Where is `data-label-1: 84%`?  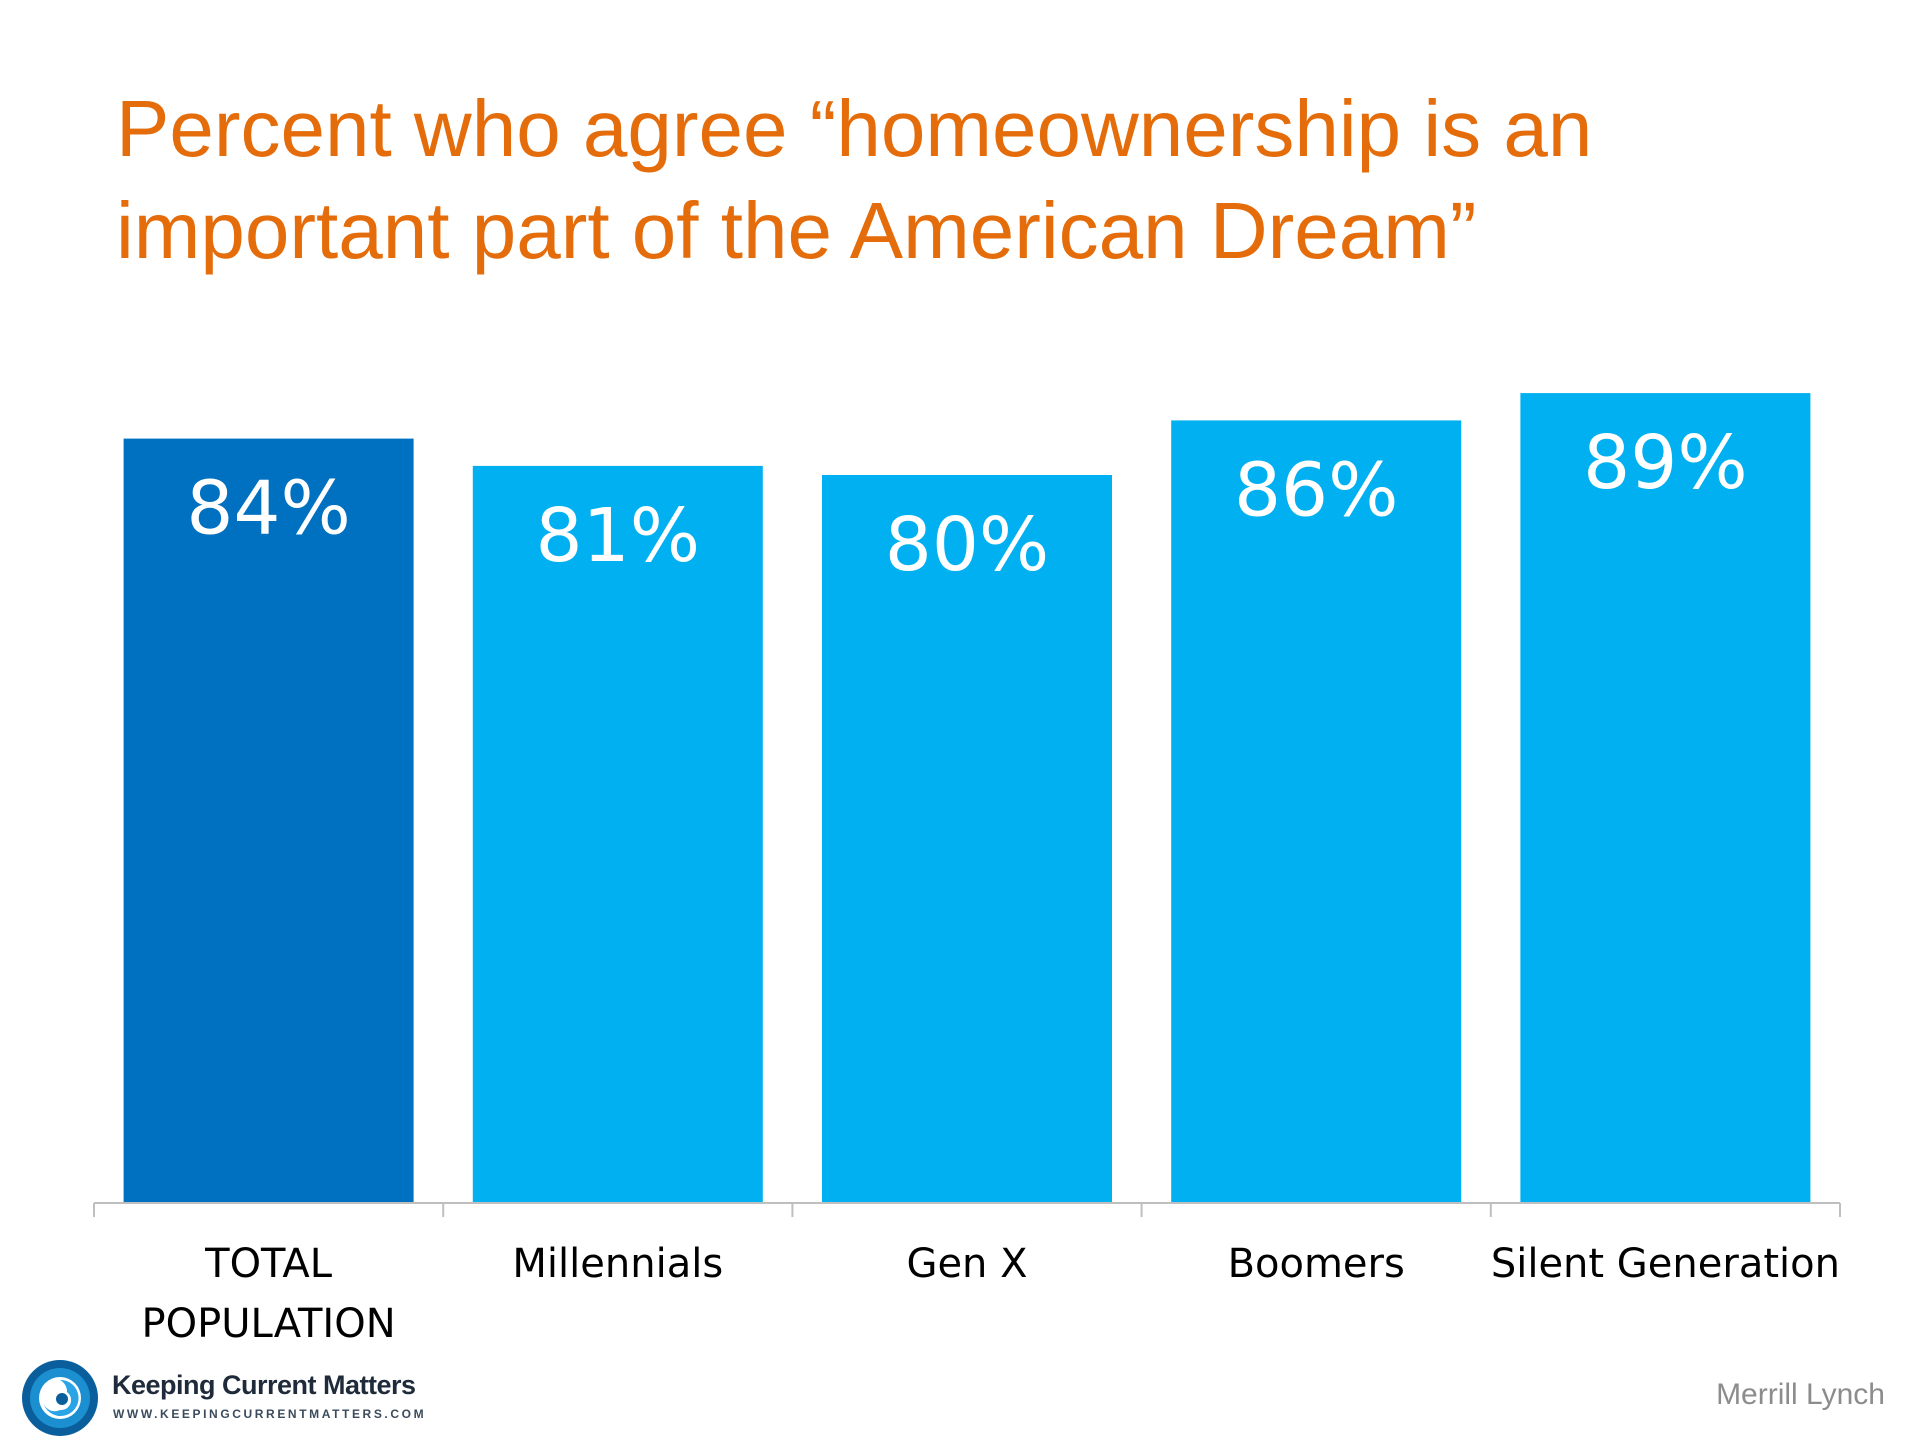
data-label-1: 84% is located at coordinates (268, 509).